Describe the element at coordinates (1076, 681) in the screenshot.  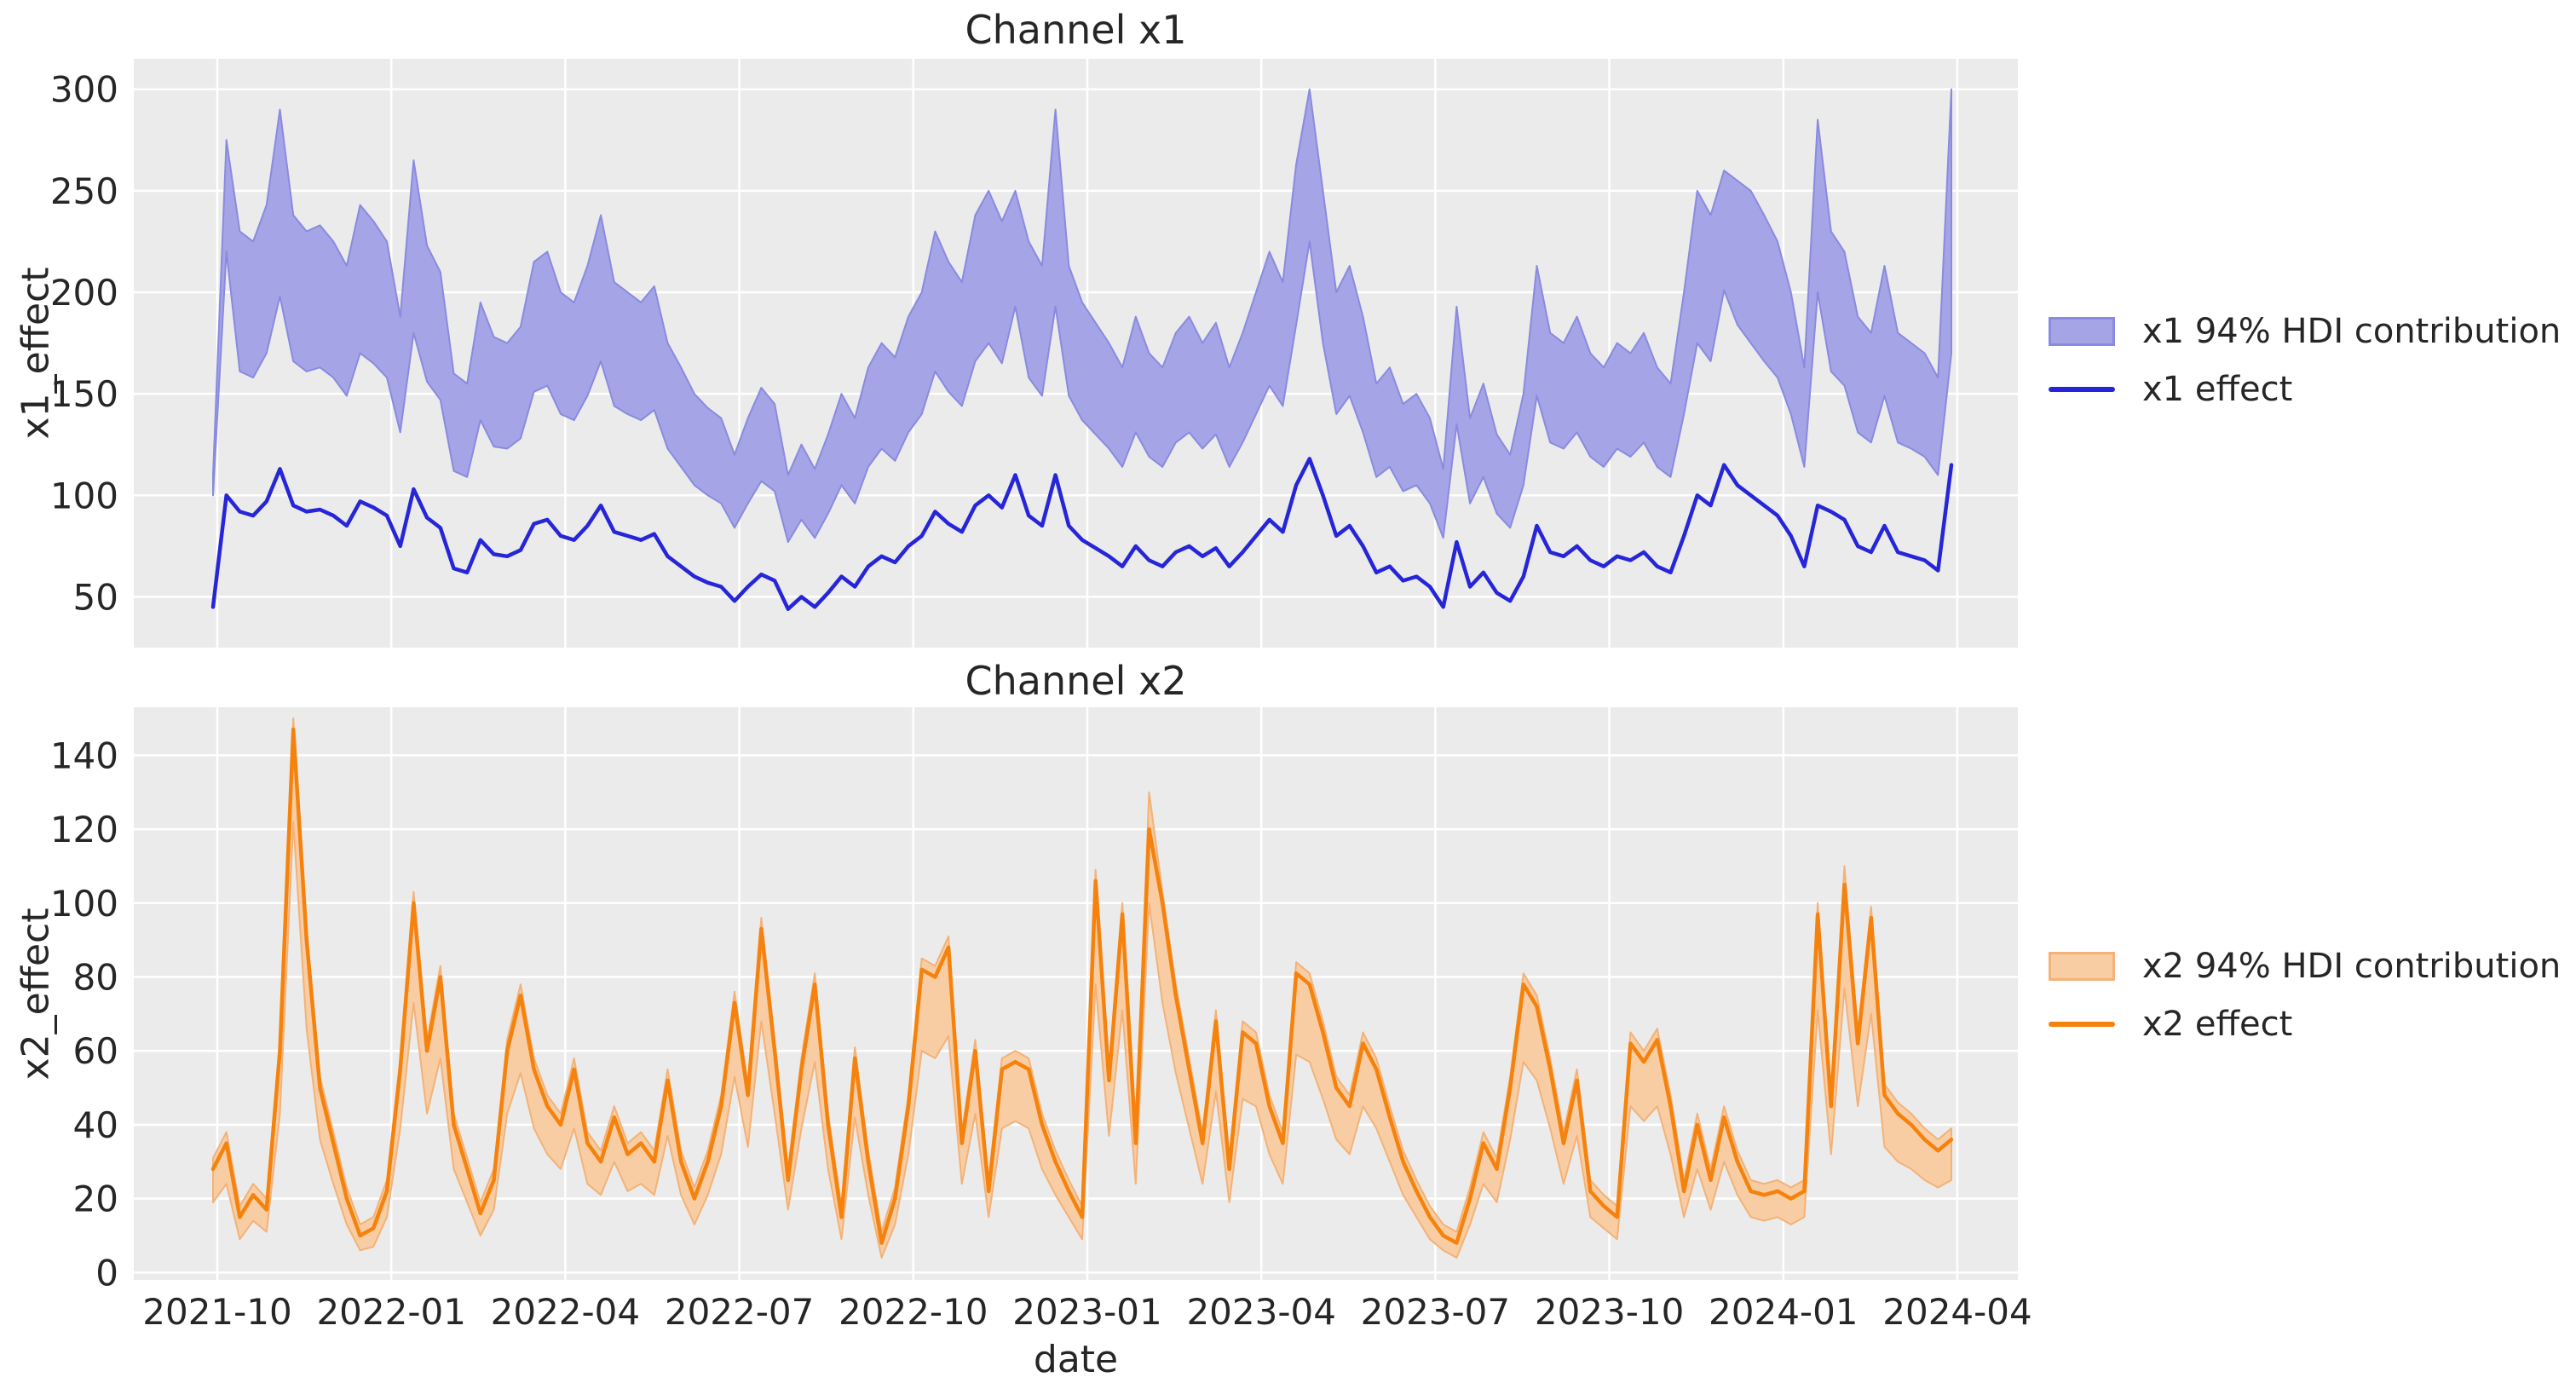
I see `chart-x2-title: Channel x2` at that location.